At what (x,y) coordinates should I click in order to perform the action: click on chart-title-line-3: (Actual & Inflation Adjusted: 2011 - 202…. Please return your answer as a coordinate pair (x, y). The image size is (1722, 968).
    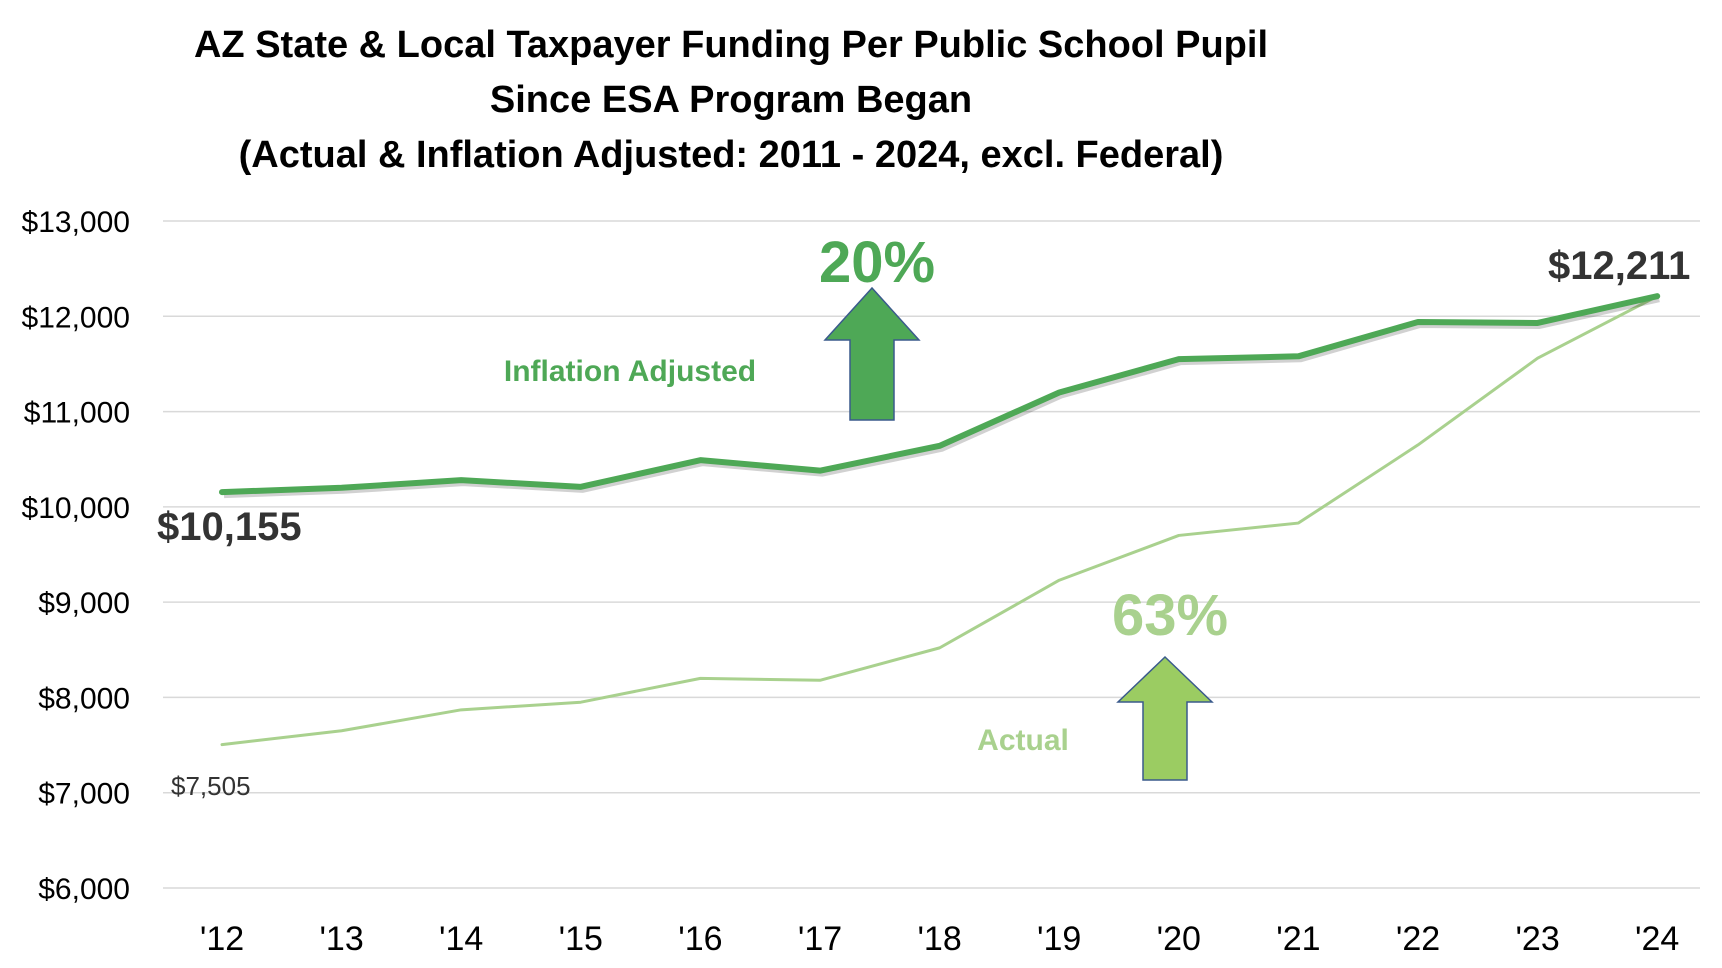
    Looking at the image, I should click on (731, 155).